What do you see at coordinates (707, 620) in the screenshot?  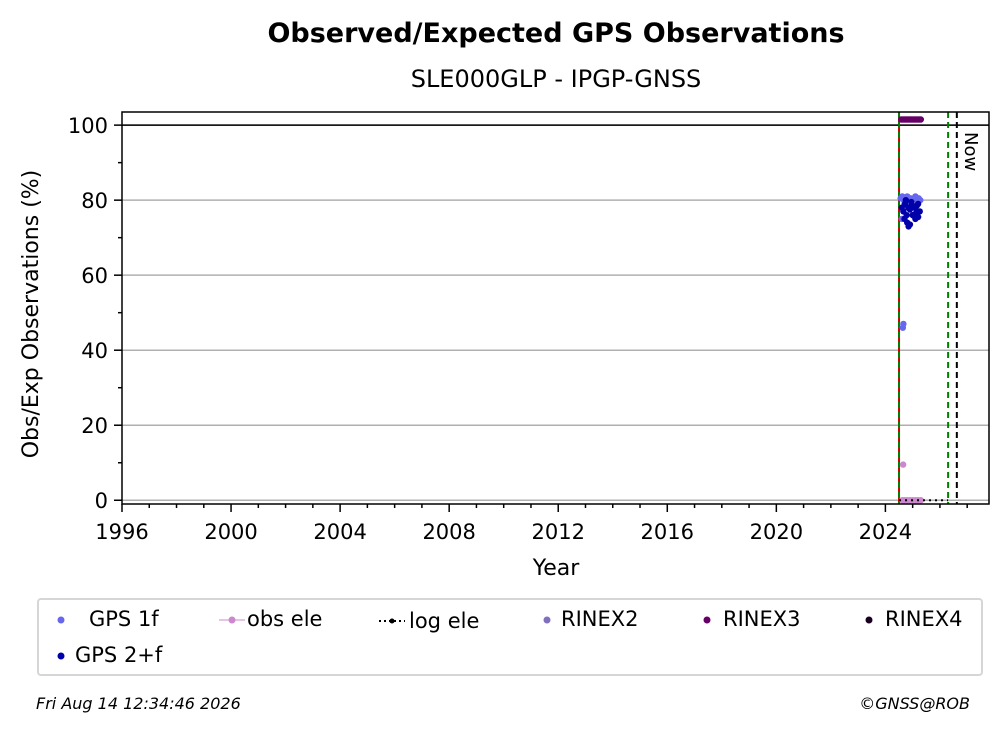 I see `legend-marker-rinex3` at bounding box center [707, 620].